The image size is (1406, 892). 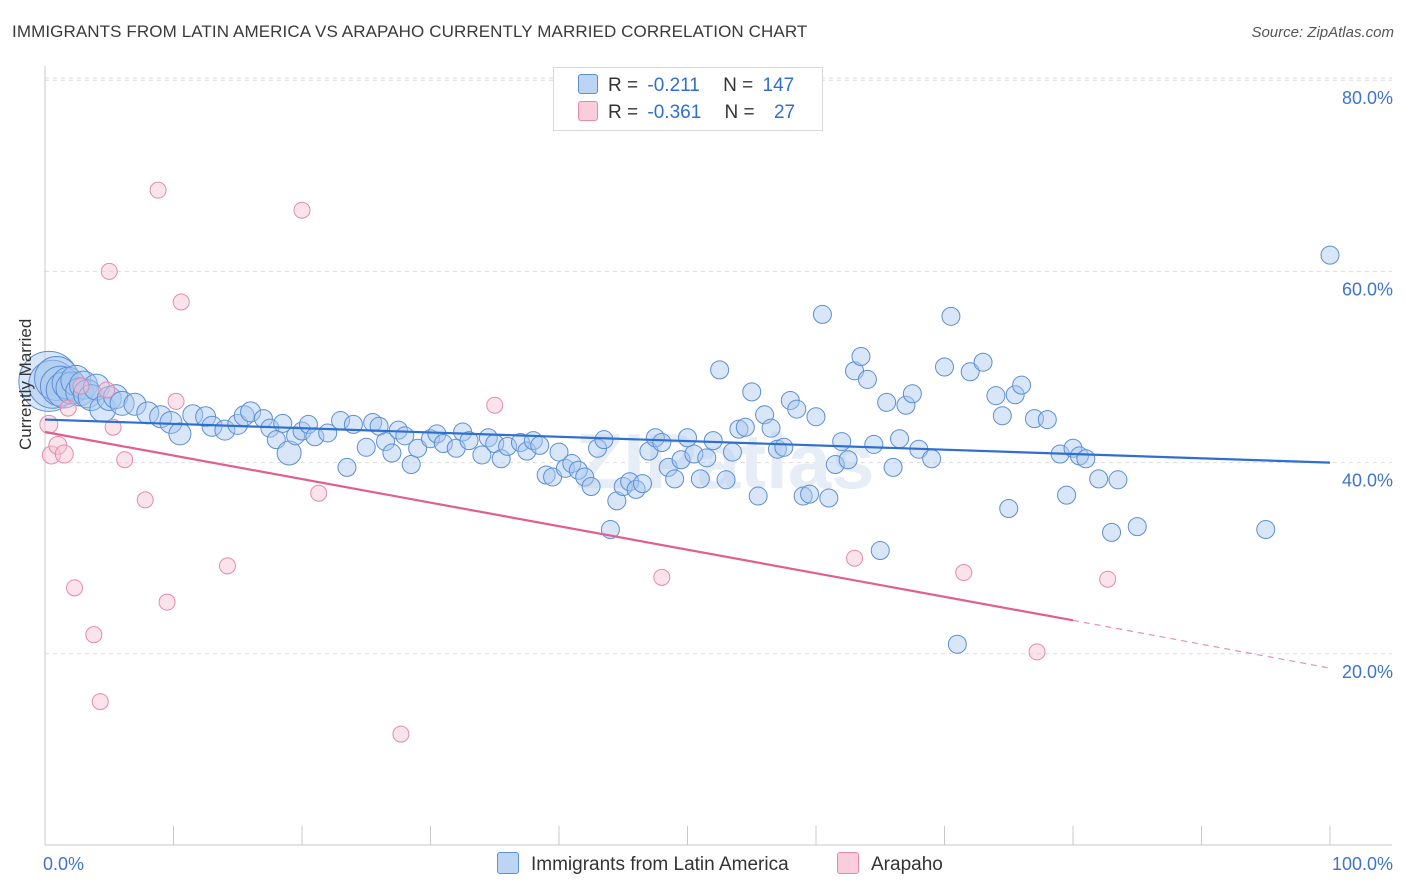 I want to click on legend-item-arapaho: Arapaho, so click(x=890, y=864).